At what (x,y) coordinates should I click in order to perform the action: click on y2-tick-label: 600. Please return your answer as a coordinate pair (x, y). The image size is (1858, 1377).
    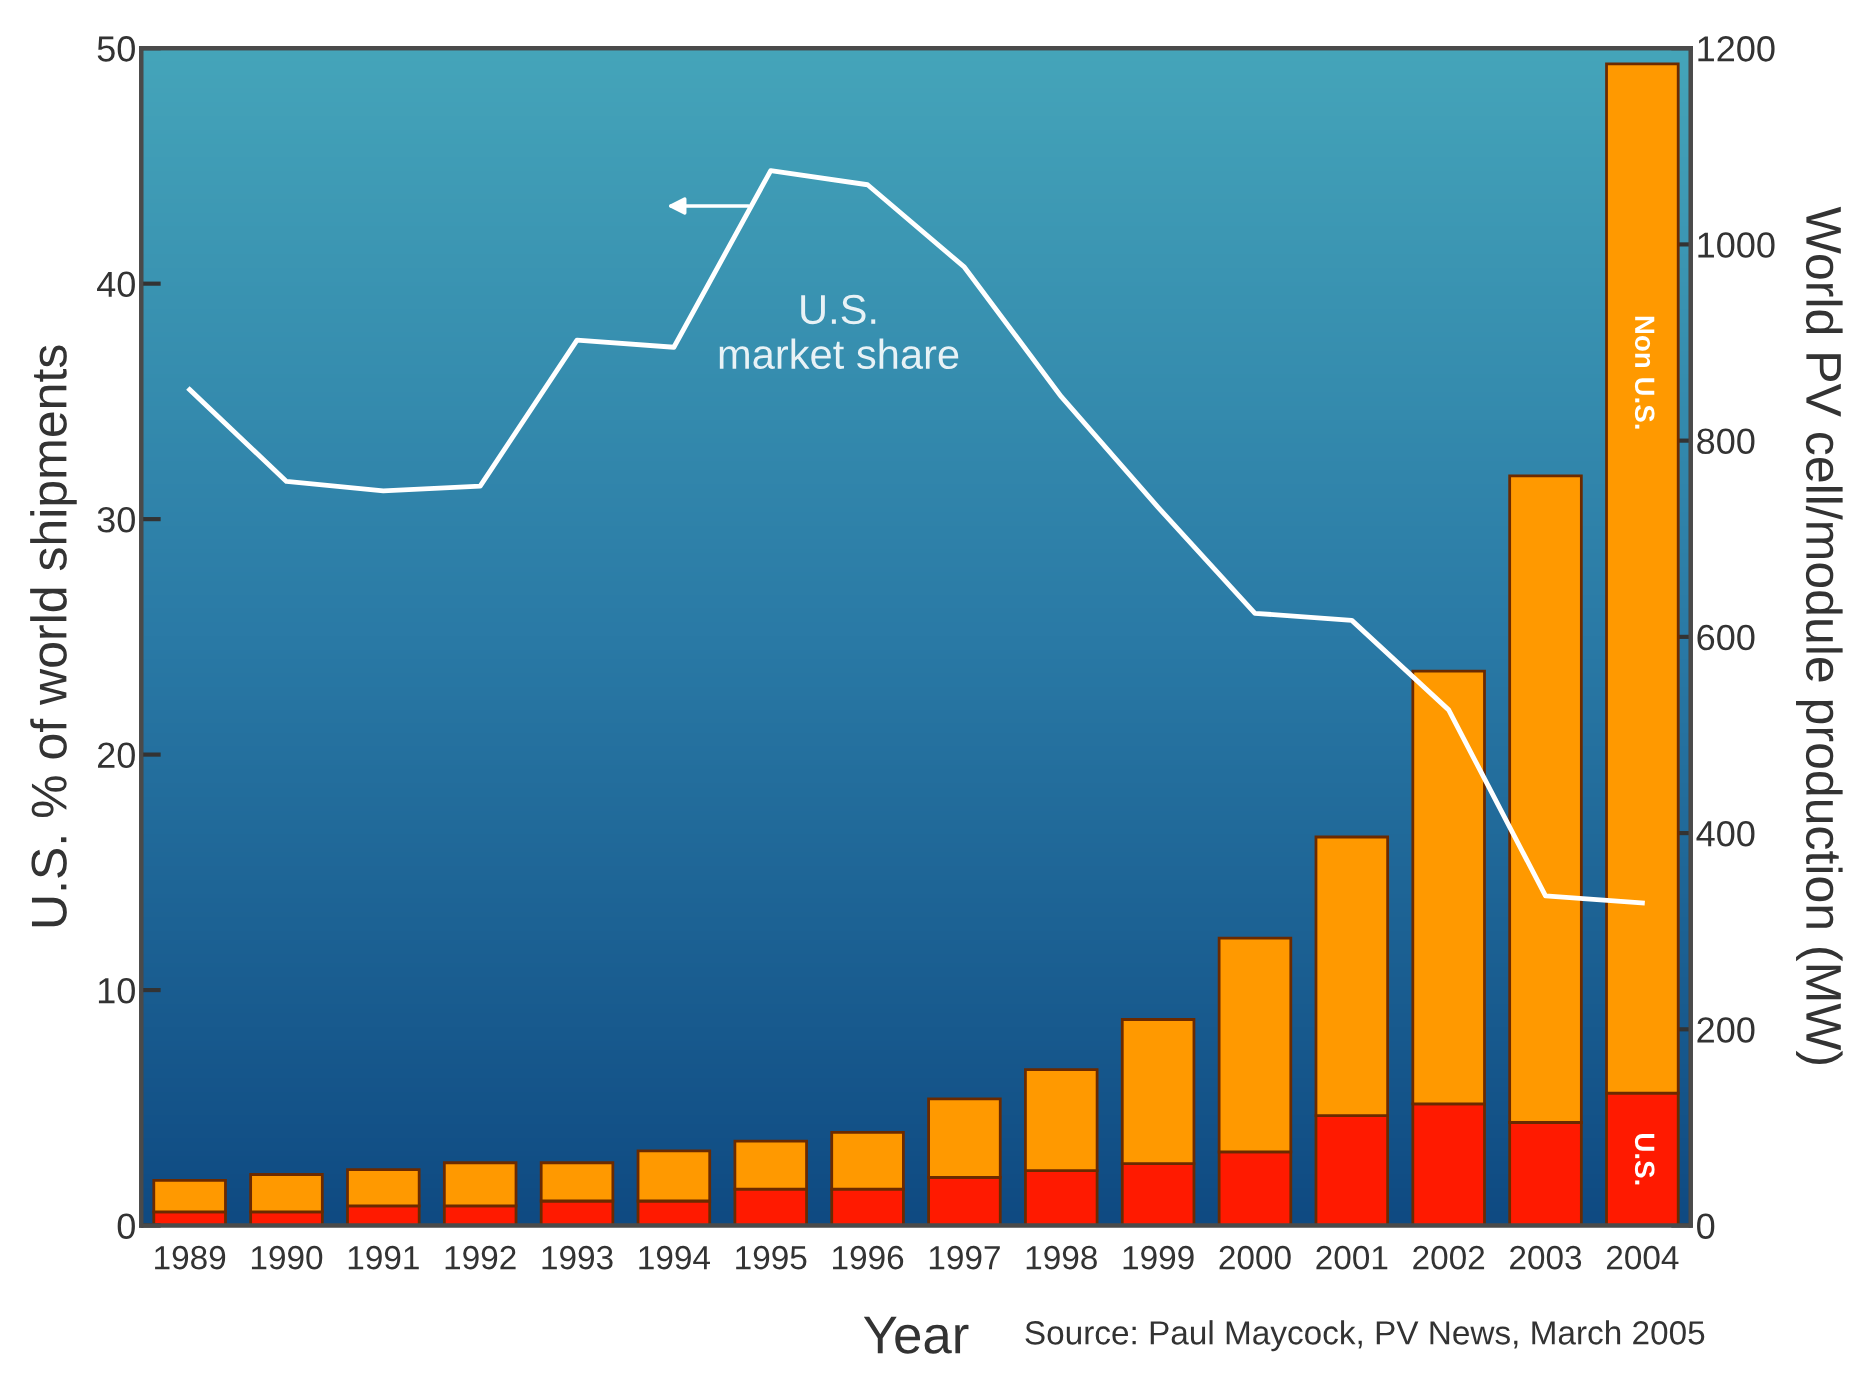
    Looking at the image, I should click on (1726, 637).